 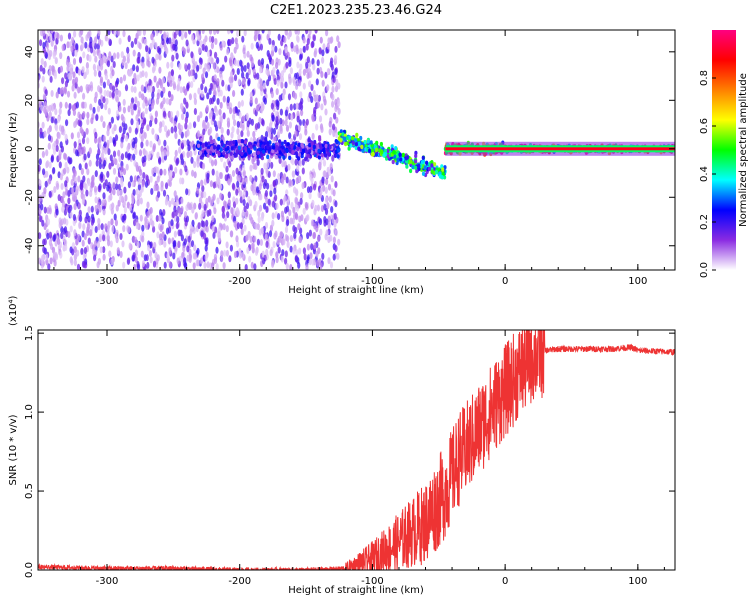 What do you see at coordinates (13, 449) in the screenshot?
I see `snr-y-label: SNR (10 * v/v)` at bounding box center [13, 449].